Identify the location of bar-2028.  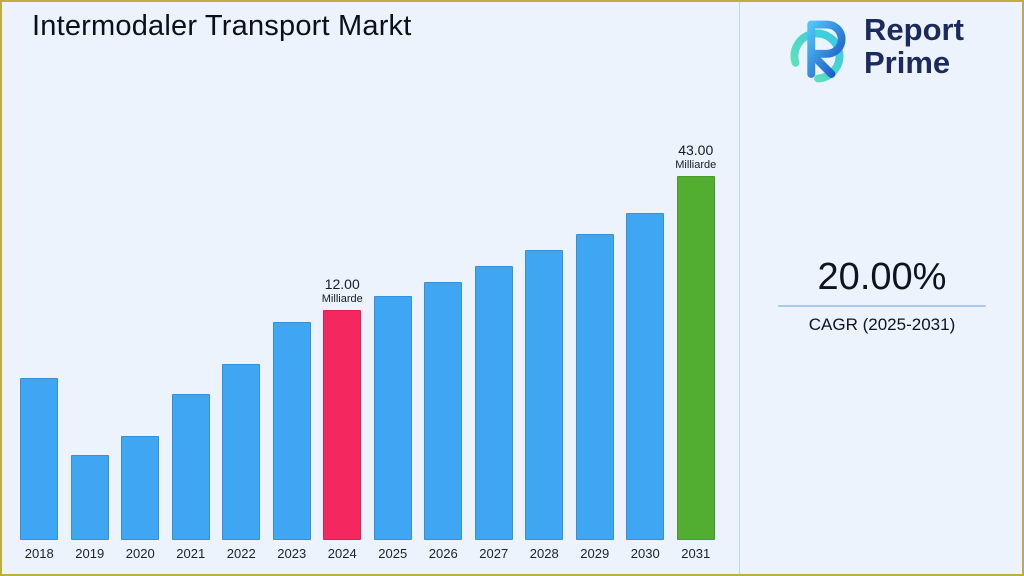
(544, 395).